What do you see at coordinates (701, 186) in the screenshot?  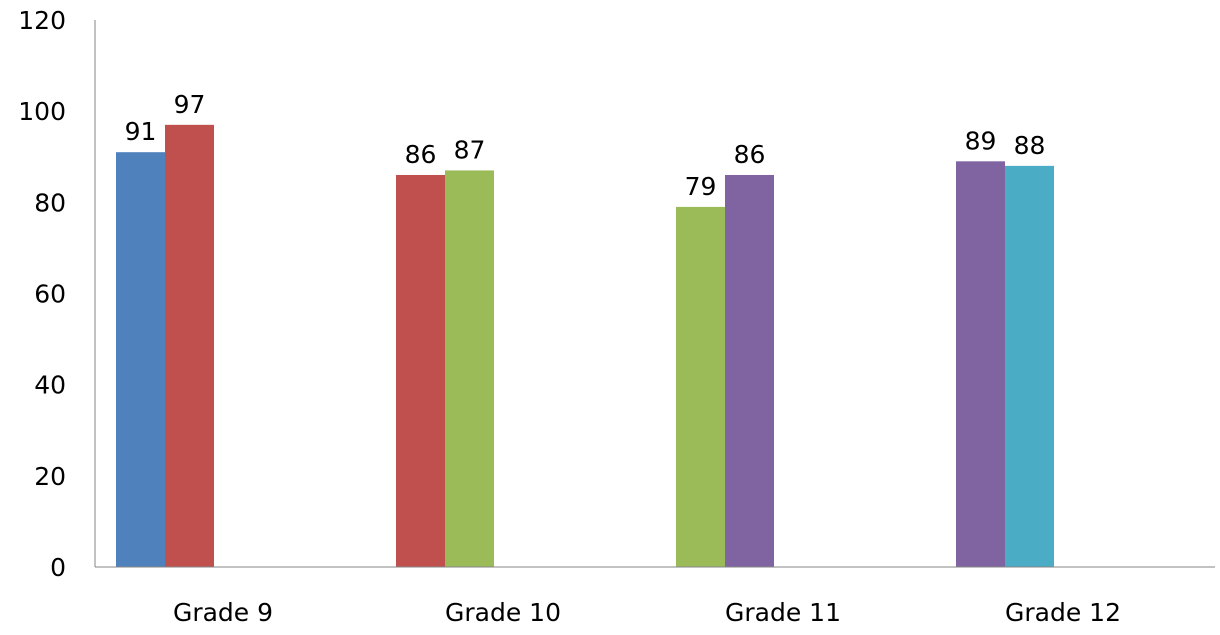 I see `data-label: 79` at bounding box center [701, 186].